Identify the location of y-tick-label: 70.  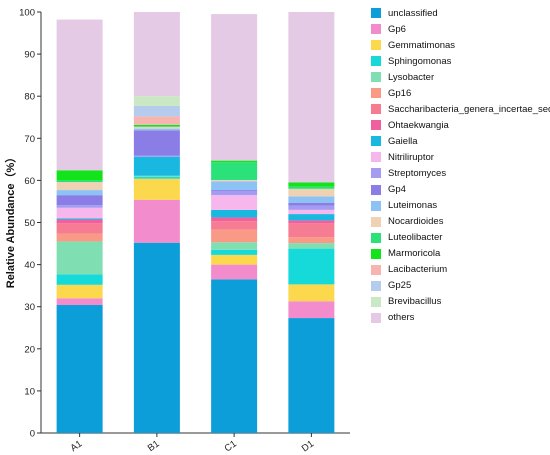
(29, 139).